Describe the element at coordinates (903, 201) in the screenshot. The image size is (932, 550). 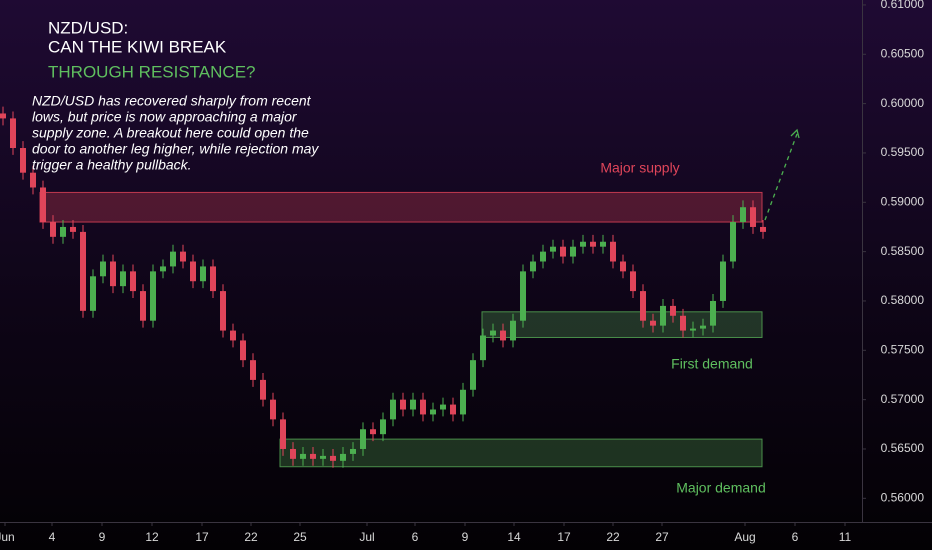
I see `y-tick-label: 0.59000` at that location.